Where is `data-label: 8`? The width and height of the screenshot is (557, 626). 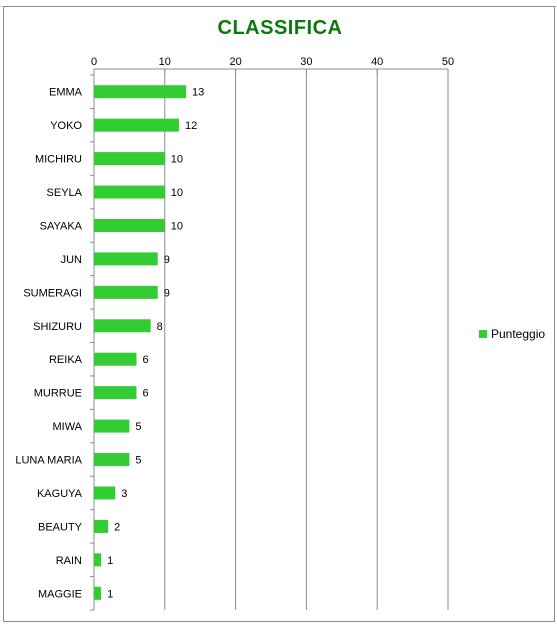 data-label: 8 is located at coordinates (160, 327).